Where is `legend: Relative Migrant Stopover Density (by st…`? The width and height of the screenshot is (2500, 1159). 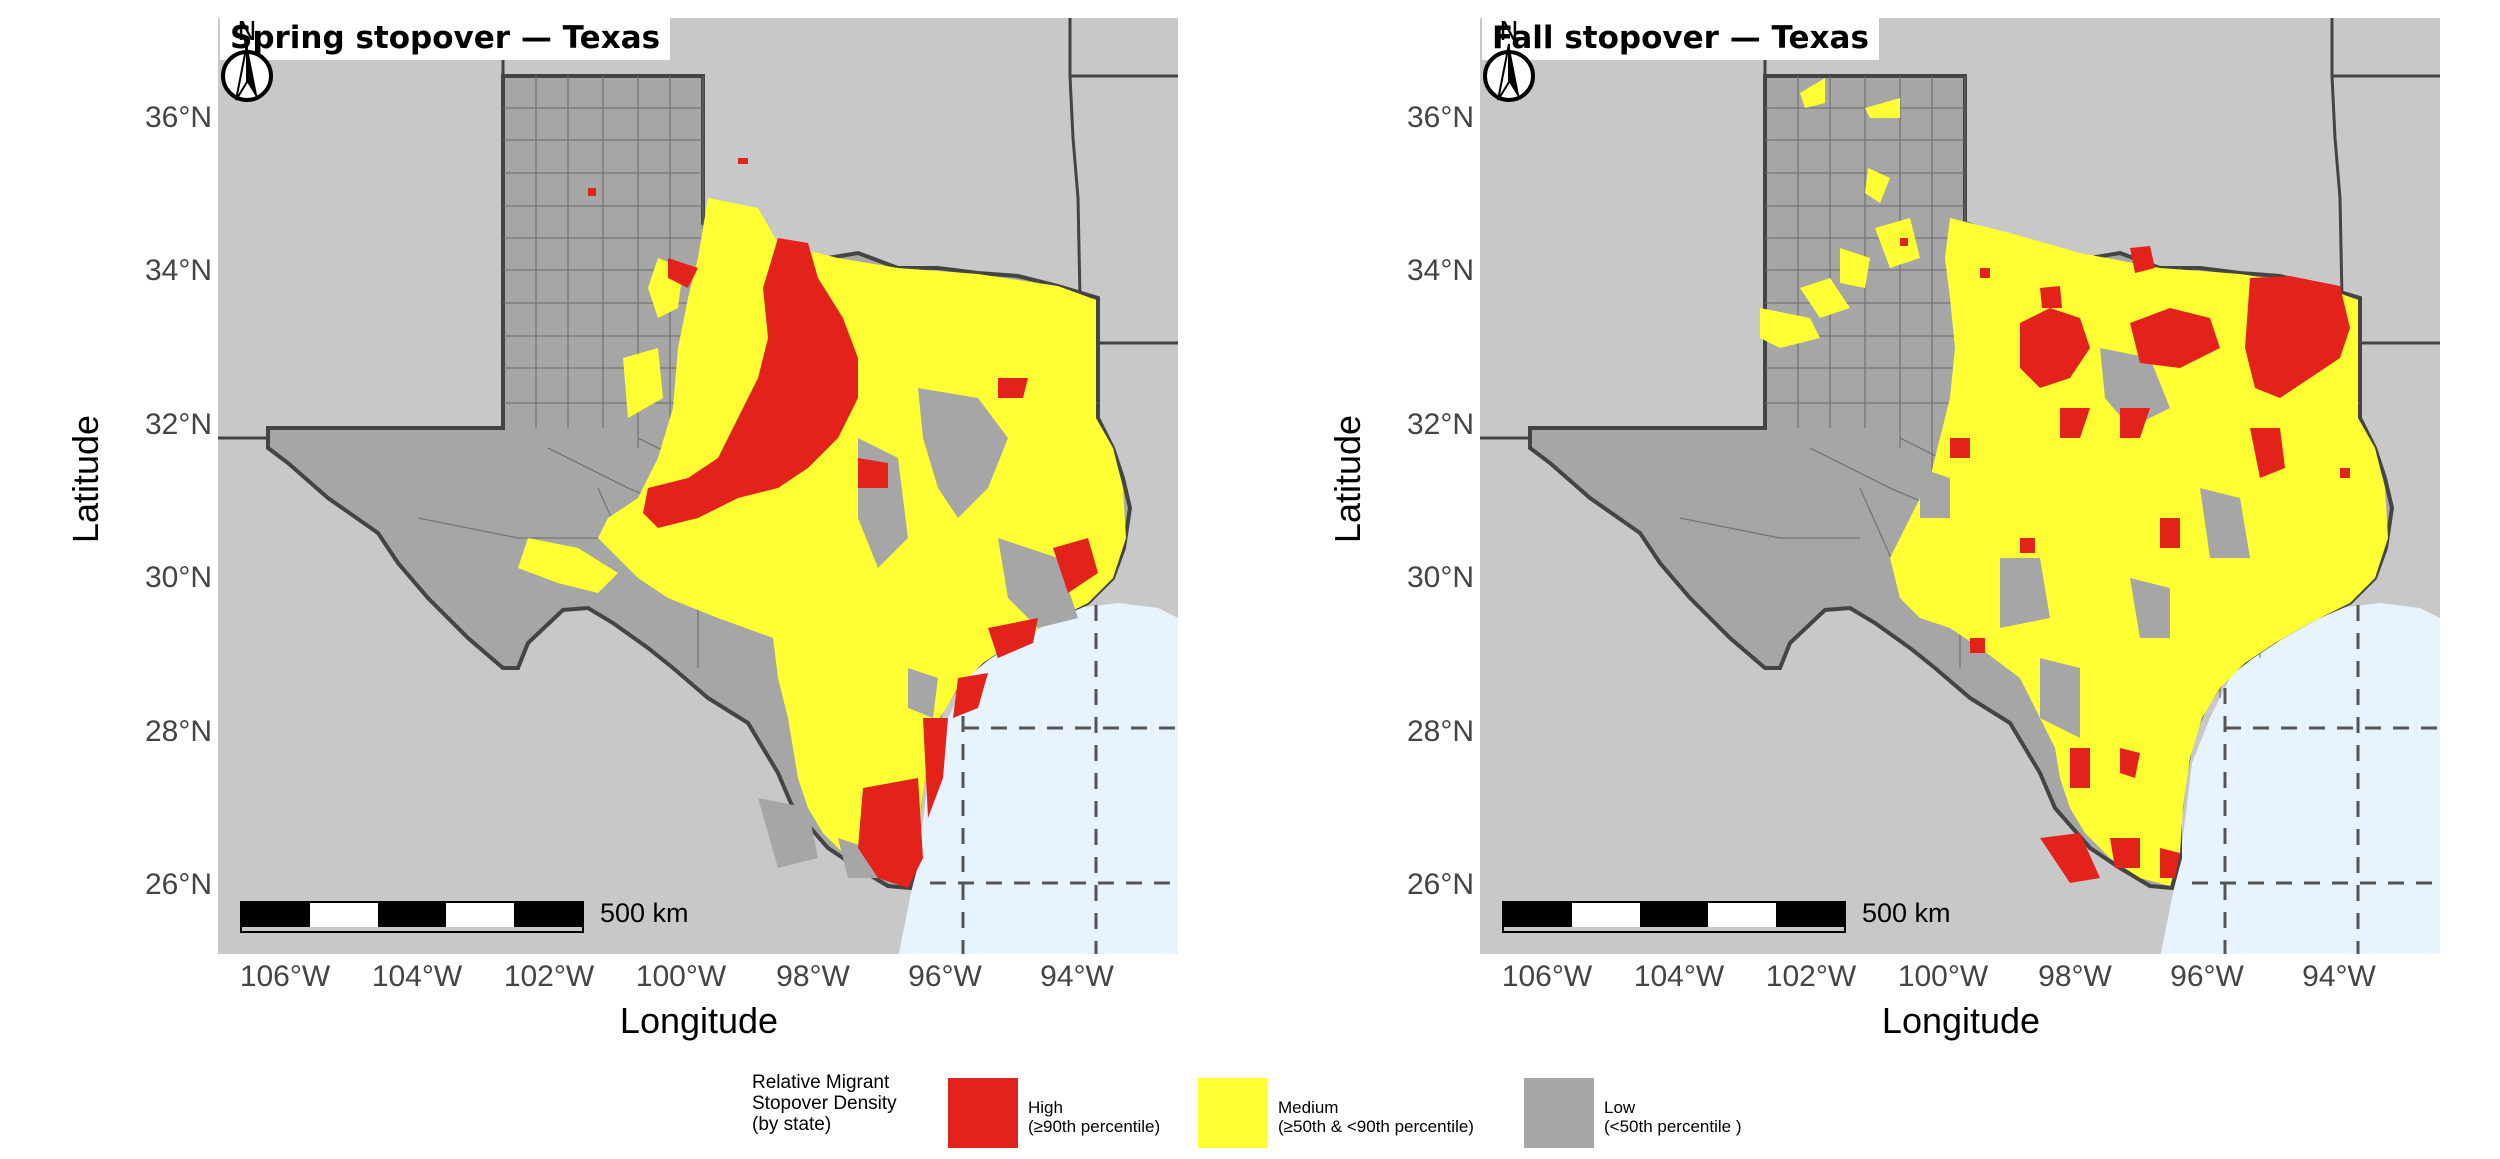
legend: Relative Migrant Stopover Density (by st… is located at coordinates (1277, 1112).